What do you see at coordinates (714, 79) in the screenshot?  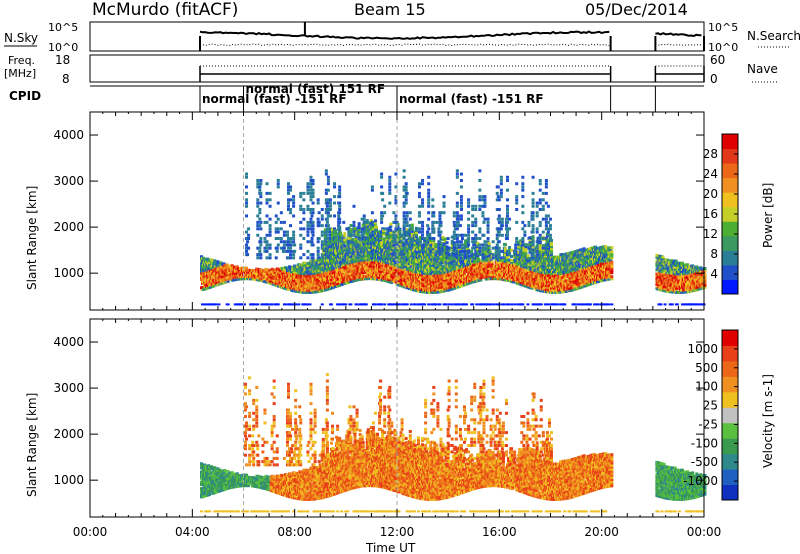 I see `nave-tick-bottom: 0` at bounding box center [714, 79].